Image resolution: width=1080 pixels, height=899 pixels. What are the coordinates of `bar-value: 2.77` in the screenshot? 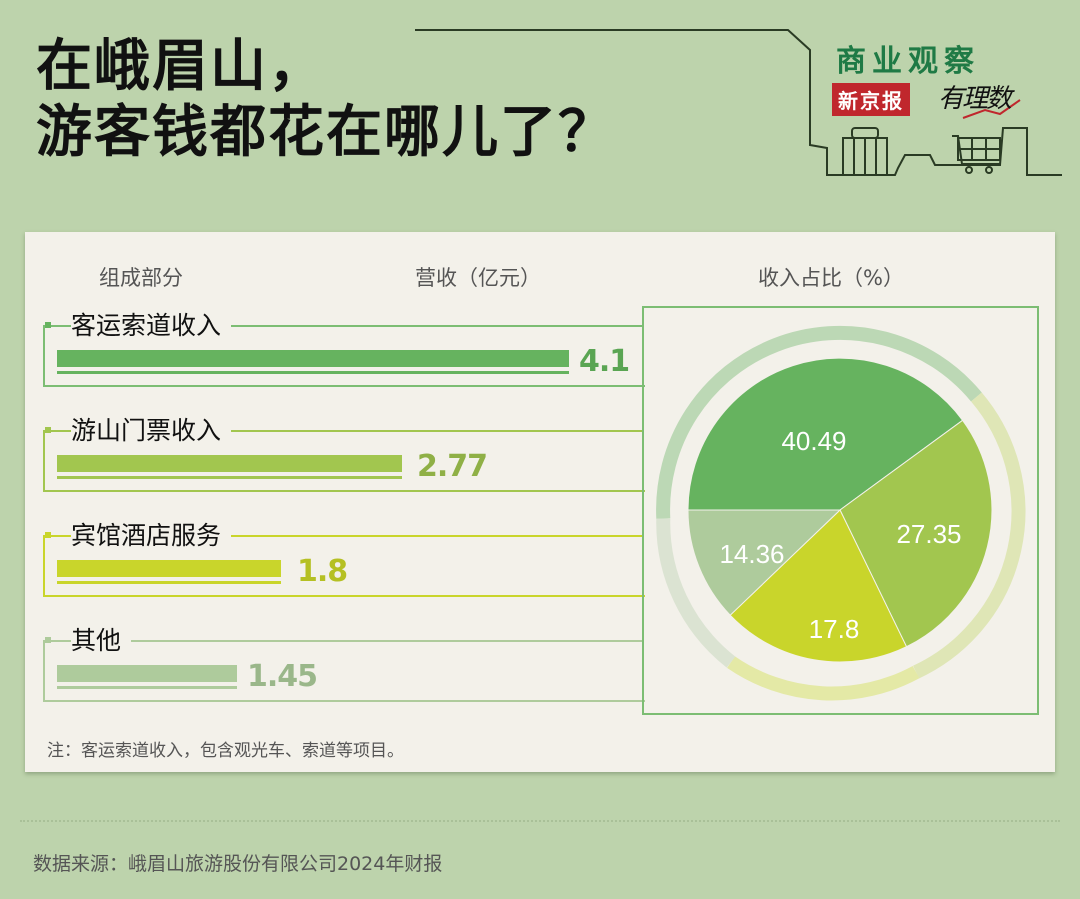 It's located at (452, 466).